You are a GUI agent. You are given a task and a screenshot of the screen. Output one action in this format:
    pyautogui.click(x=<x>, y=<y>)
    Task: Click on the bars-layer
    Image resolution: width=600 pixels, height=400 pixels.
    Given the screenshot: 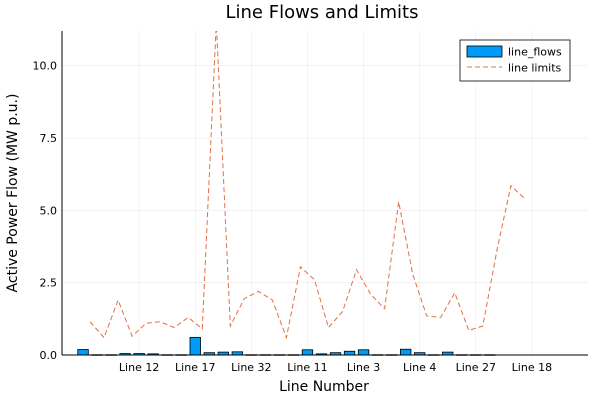 What is the action you would take?
    pyautogui.click(x=286, y=346)
    